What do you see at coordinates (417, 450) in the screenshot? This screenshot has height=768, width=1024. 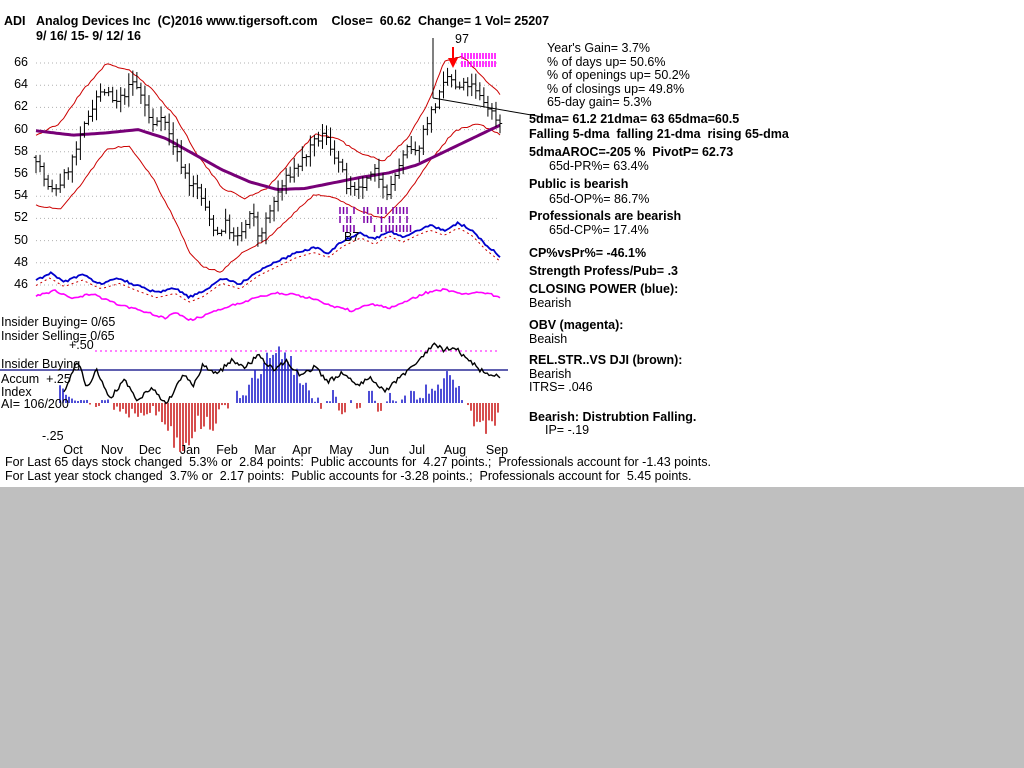 I see `x-axis-label: Jul` at bounding box center [417, 450].